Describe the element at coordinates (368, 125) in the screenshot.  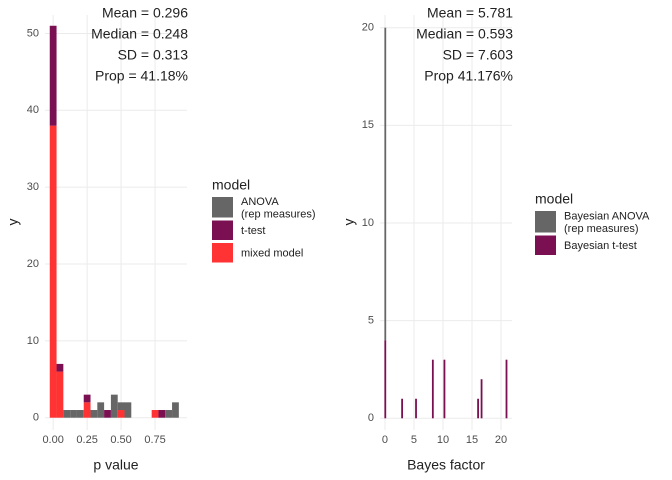
I see `y-tick-label: 15` at that location.